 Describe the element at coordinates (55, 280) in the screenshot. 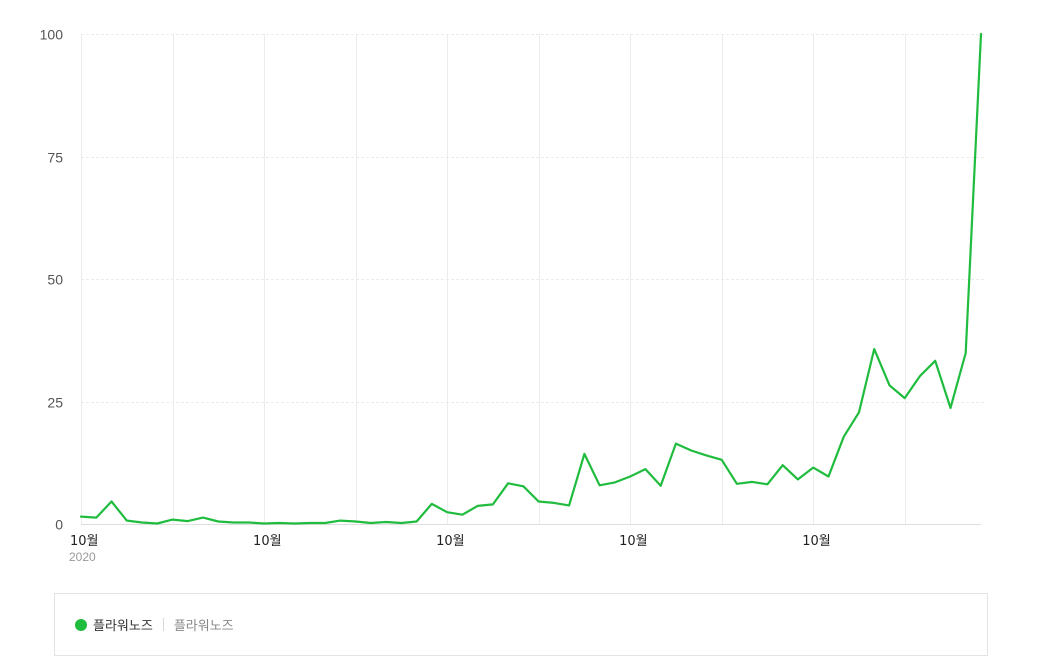

I see `y-tick-label: 50` at that location.